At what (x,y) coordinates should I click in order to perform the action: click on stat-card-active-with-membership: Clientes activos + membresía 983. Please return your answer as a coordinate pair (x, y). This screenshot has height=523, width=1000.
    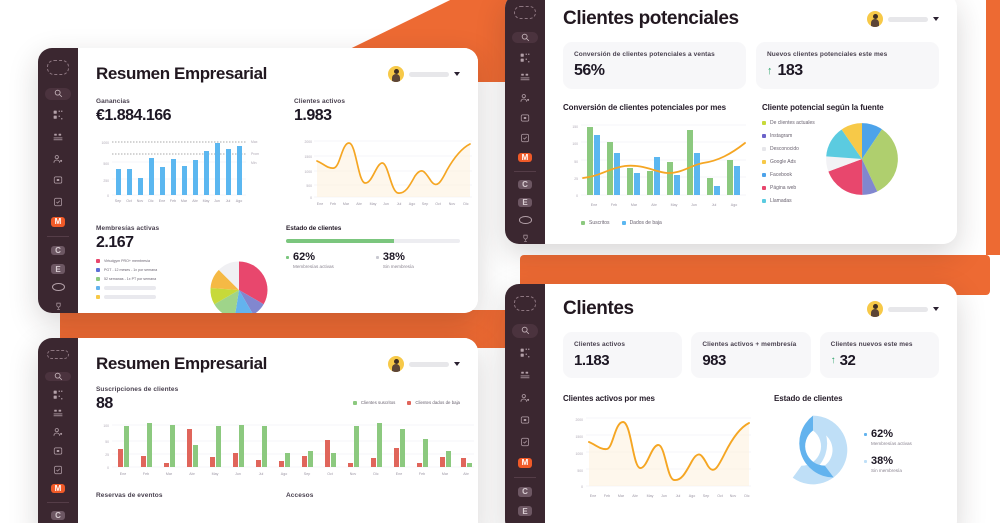
    Looking at the image, I should click on (751, 355).